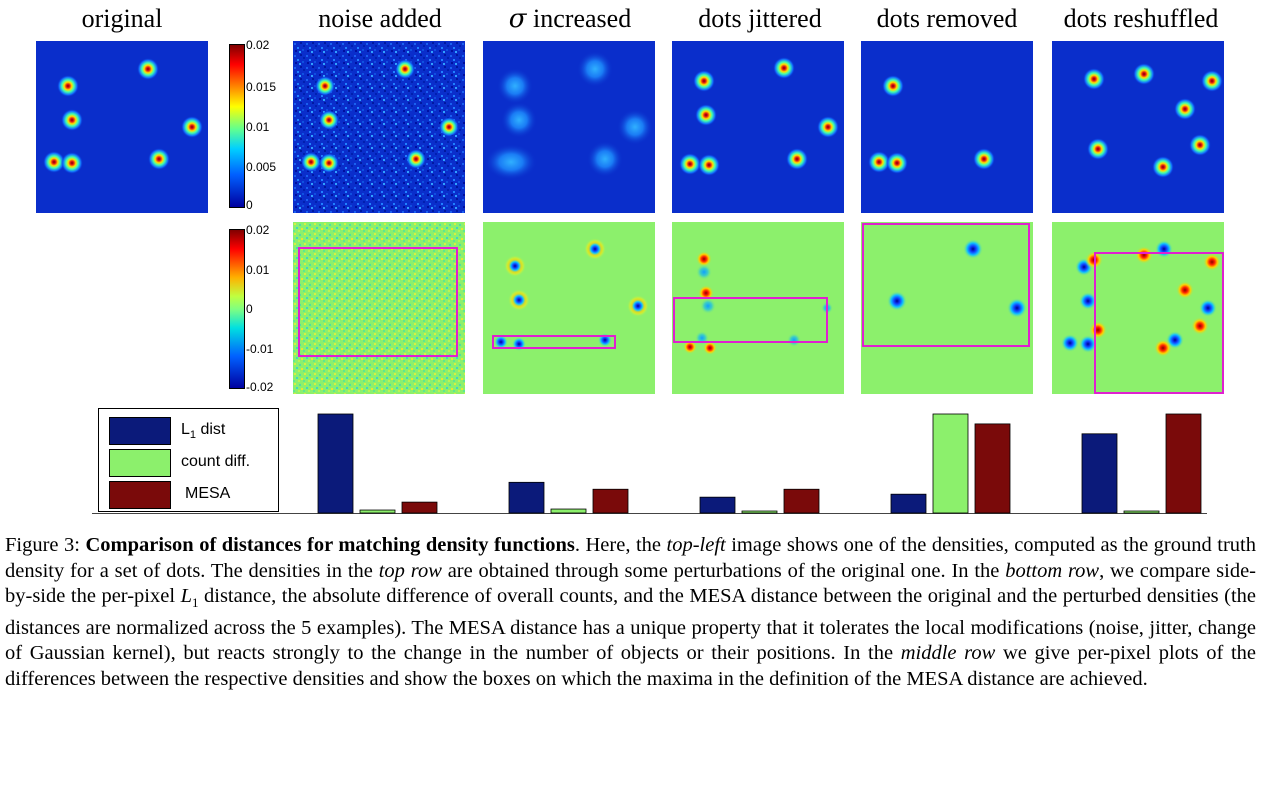 This screenshot has height=786, width=1261. Describe the element at coordinates (45, 545) in the screenshot. I see `caption-label: Figure 3:` at that location.